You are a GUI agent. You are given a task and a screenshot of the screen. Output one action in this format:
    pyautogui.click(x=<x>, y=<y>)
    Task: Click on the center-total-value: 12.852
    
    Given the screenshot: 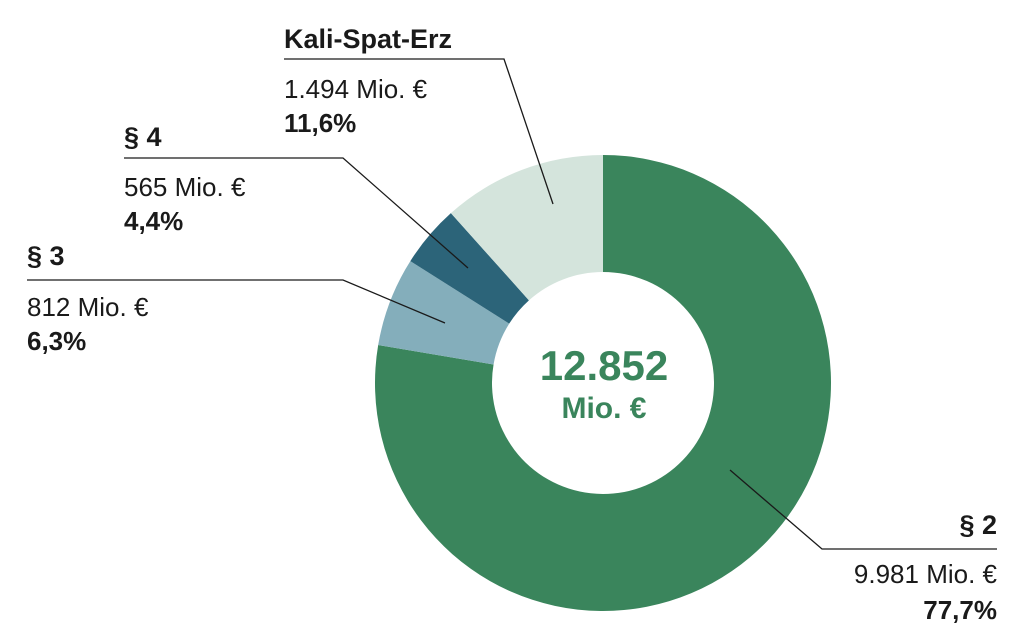 What is the action you would take?
    pyautogui.click(x=604, y=365)
    